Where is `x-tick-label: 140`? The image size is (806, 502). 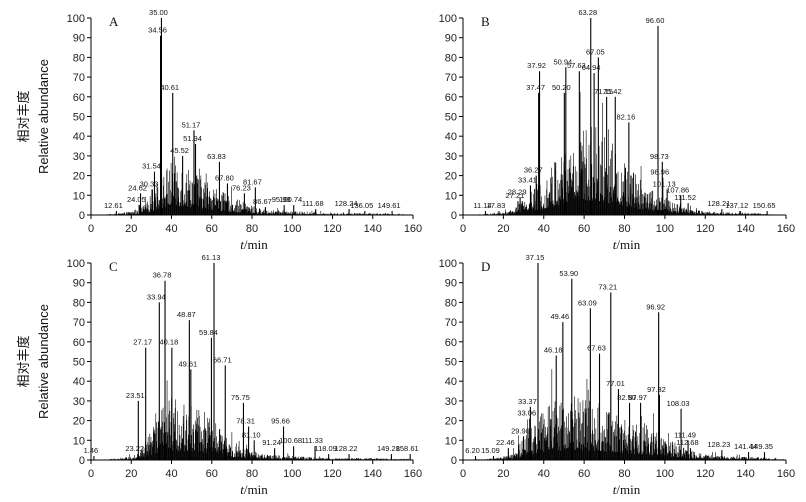
x-tick-label: 140 is located at coordinates (745, 474).